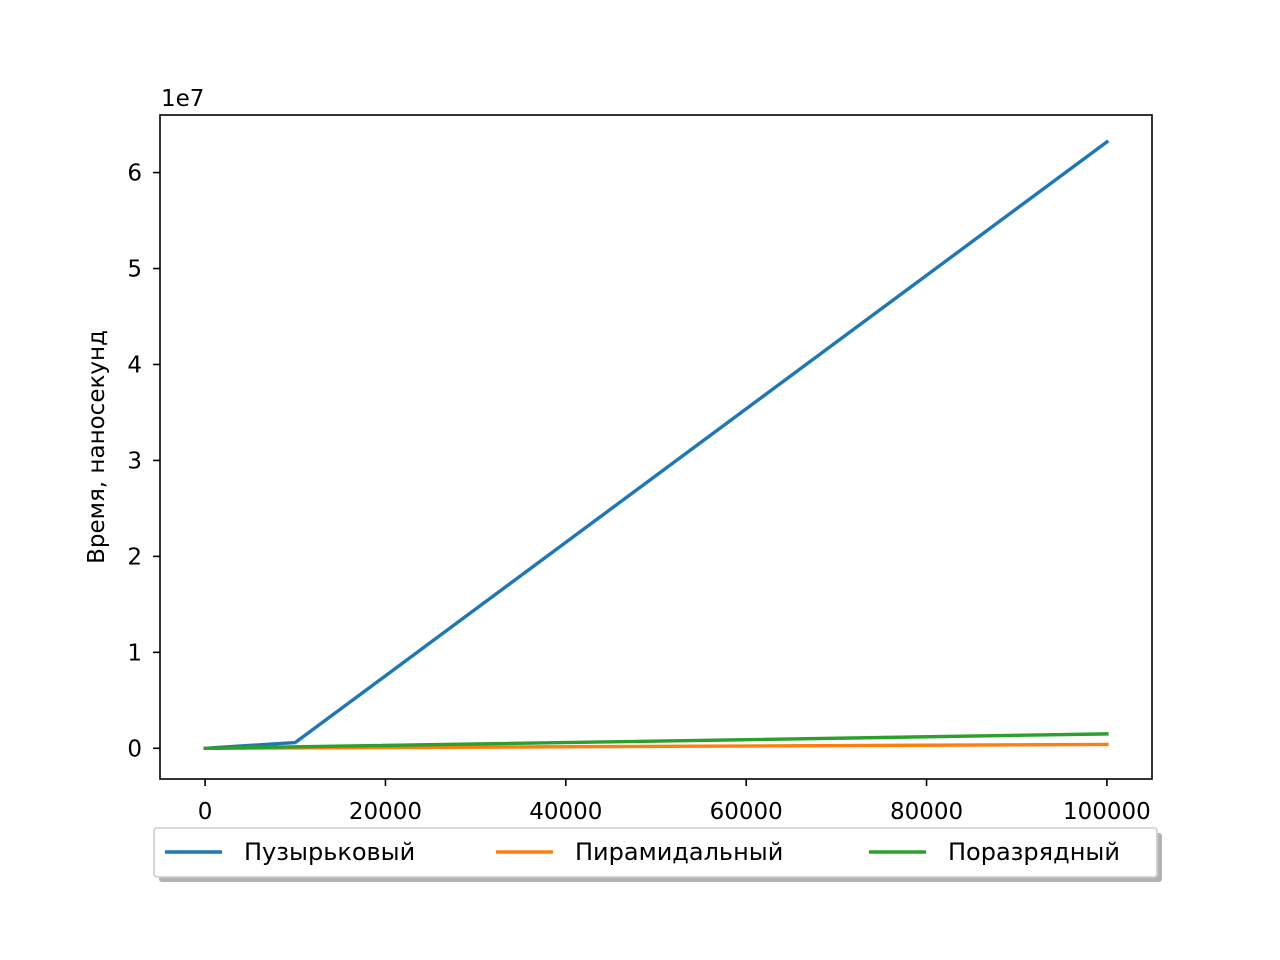 Image resolution: width=1280 pixels, height=960 pixels. I want to click on legend-entries: Пузырьковый Пирамидальный Поразрядный, so click(642, 852).